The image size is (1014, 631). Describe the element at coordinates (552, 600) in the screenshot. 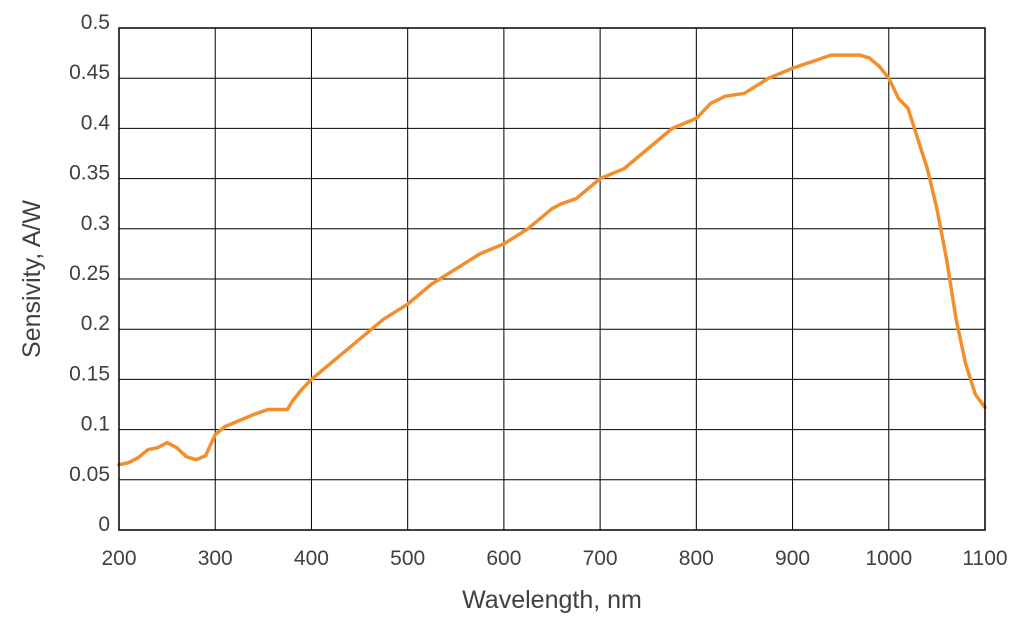

I see `x-axis-title: Wavelength, nm` at that location.